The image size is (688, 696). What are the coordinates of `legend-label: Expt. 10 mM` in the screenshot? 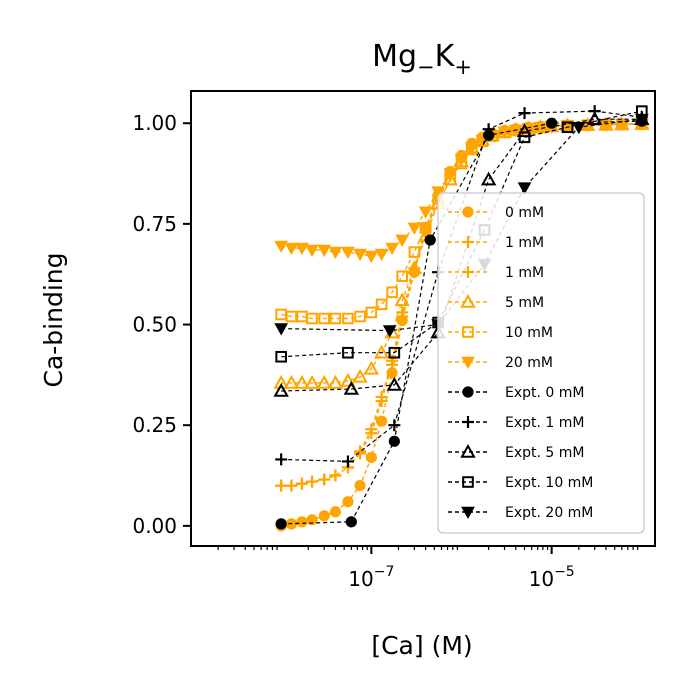 It's located at (549, 483).